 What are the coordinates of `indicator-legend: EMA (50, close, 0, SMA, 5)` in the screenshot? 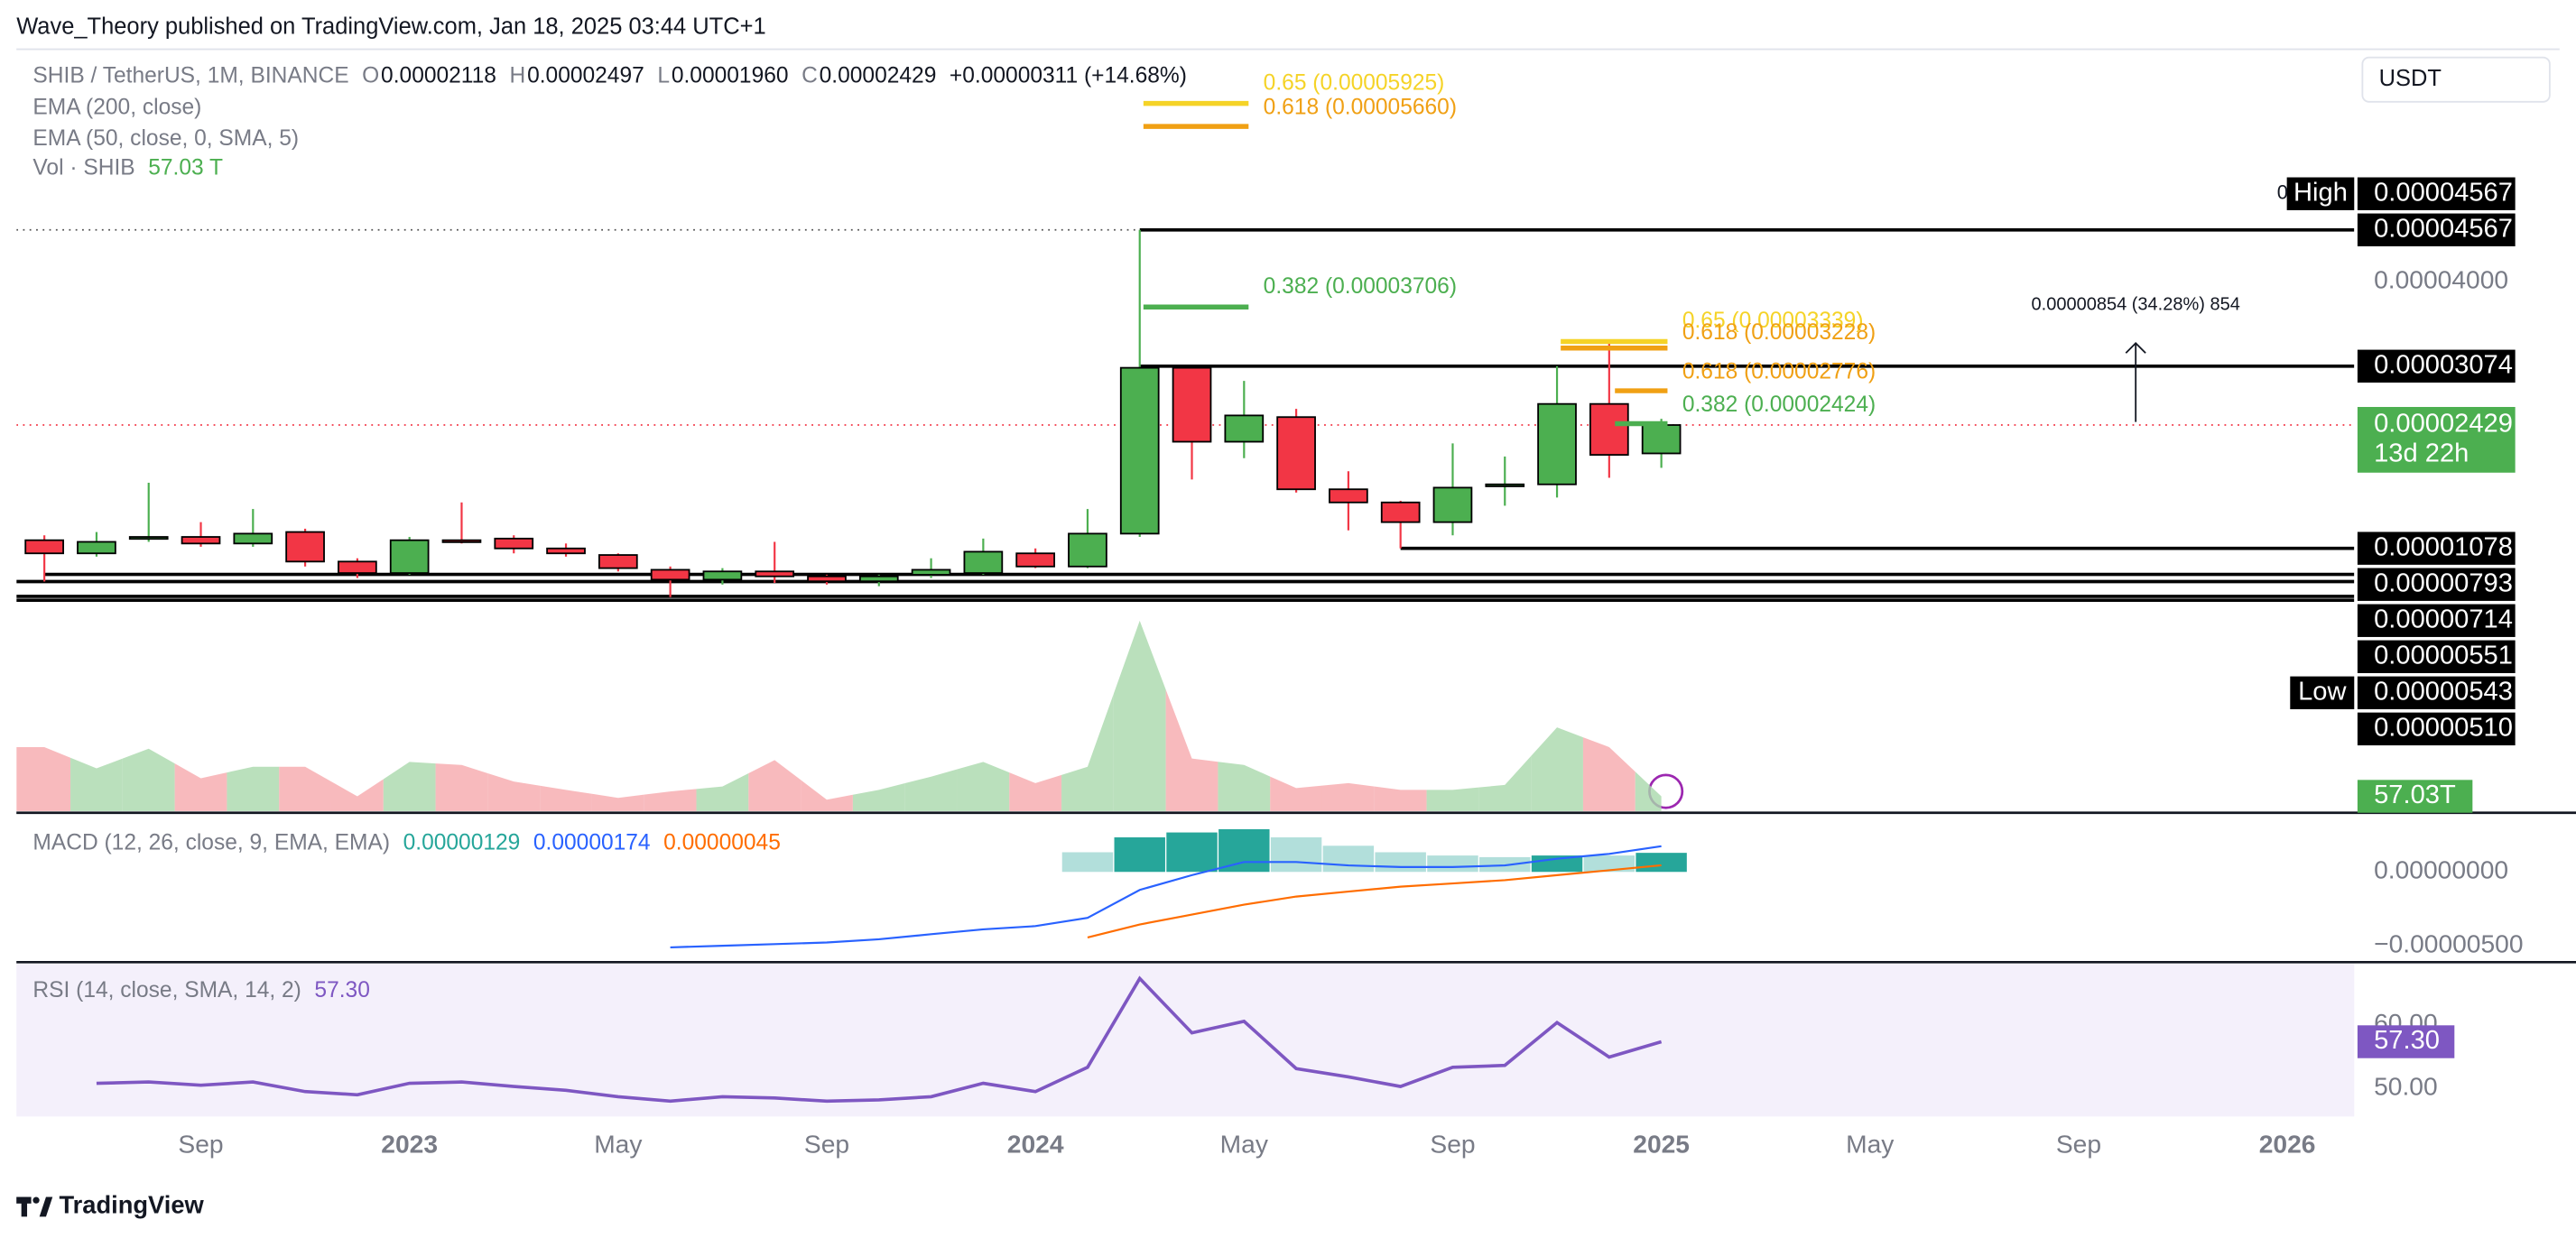 It's located at (165, 139).